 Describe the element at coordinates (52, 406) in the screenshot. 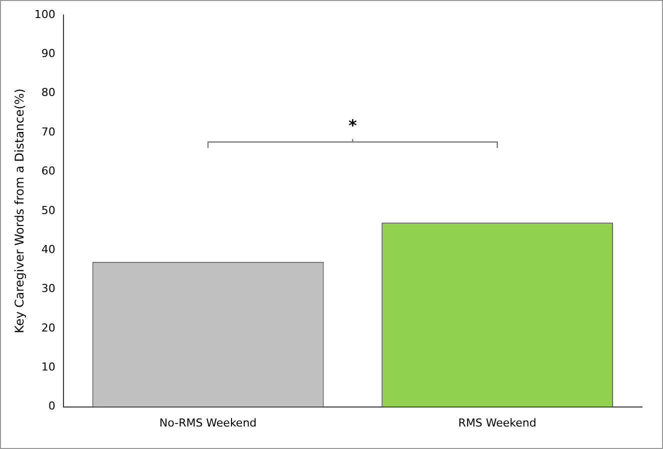

I see `y-tick-label: 0` at that location.